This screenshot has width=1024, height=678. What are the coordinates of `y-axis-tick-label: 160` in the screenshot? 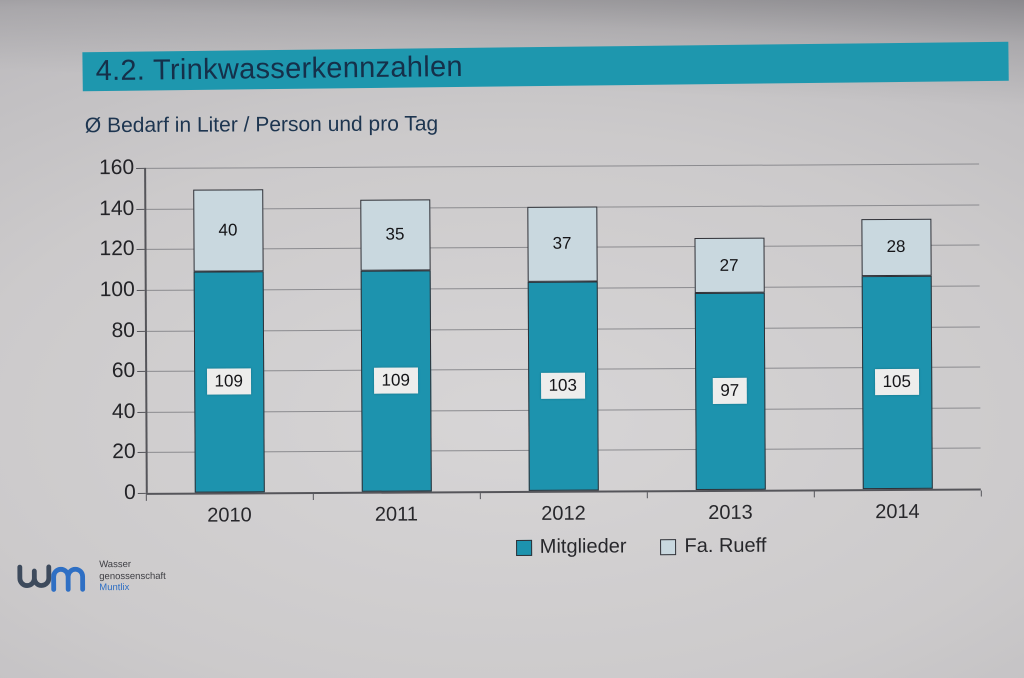 It's located at (116, 167).